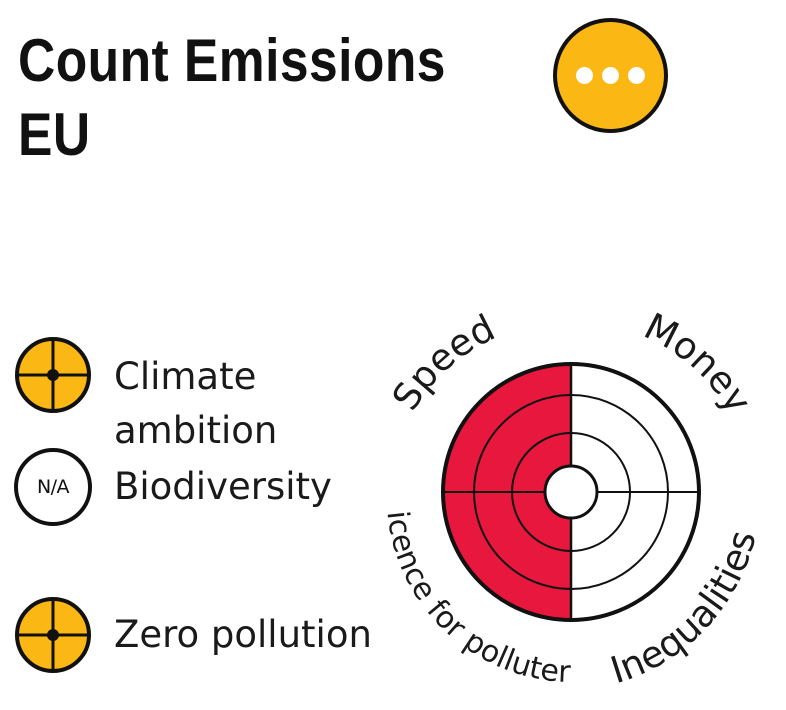 This screenshot has height=710, width=786. I want to click on criterion-label: Zero pollution, so click(243, 634).